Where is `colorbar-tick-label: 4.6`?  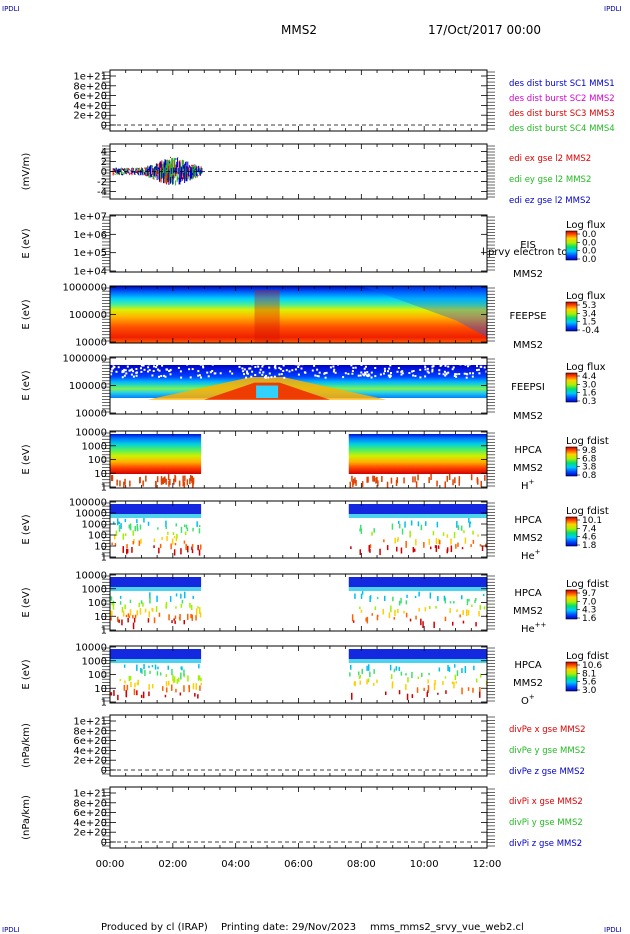 colorbar-tick-label: 4.6 is located at coordinates (589, 538).